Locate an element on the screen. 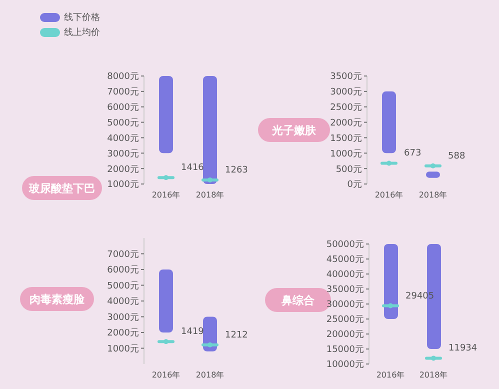 This screenshot has height=389, width=499. legend-label: 线下价格 is located at coordinates (82, 18).